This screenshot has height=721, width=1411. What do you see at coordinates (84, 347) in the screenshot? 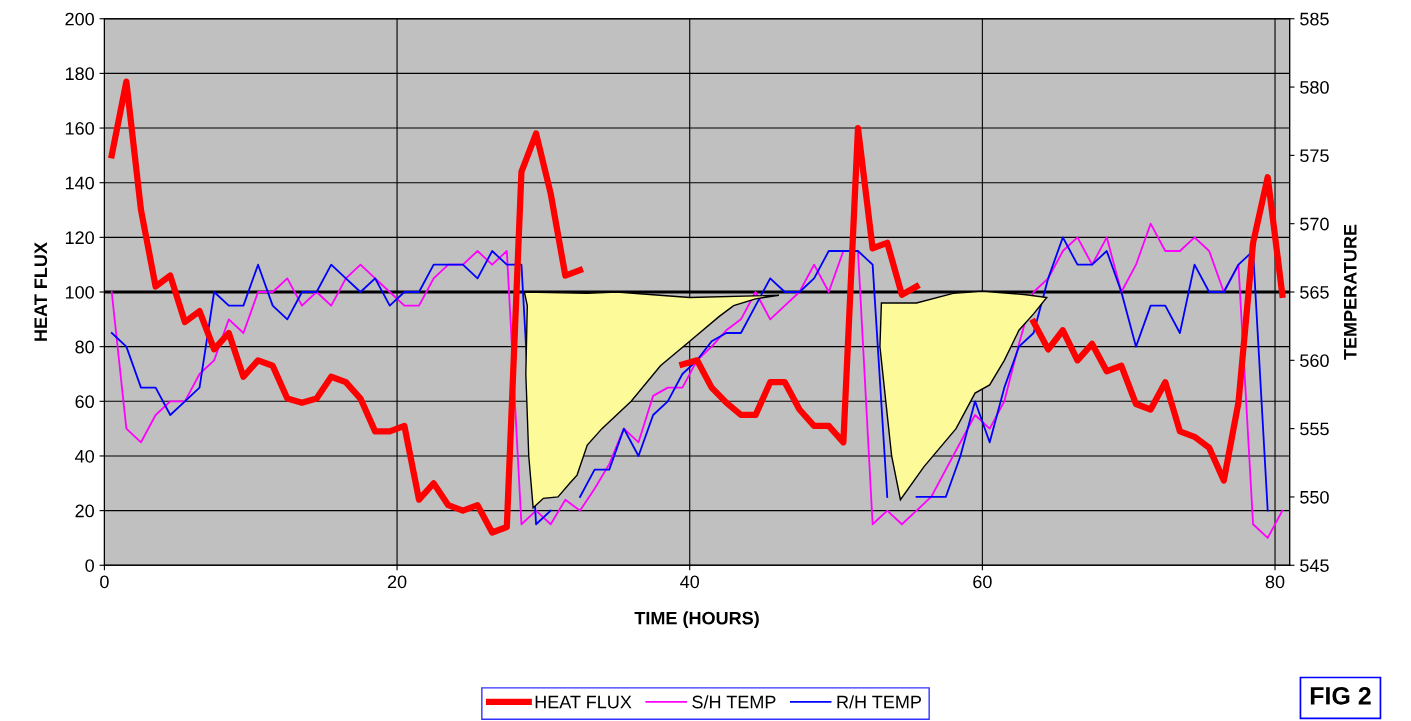
I see `y-tick-label: 80` at bounding box center [84, 347].